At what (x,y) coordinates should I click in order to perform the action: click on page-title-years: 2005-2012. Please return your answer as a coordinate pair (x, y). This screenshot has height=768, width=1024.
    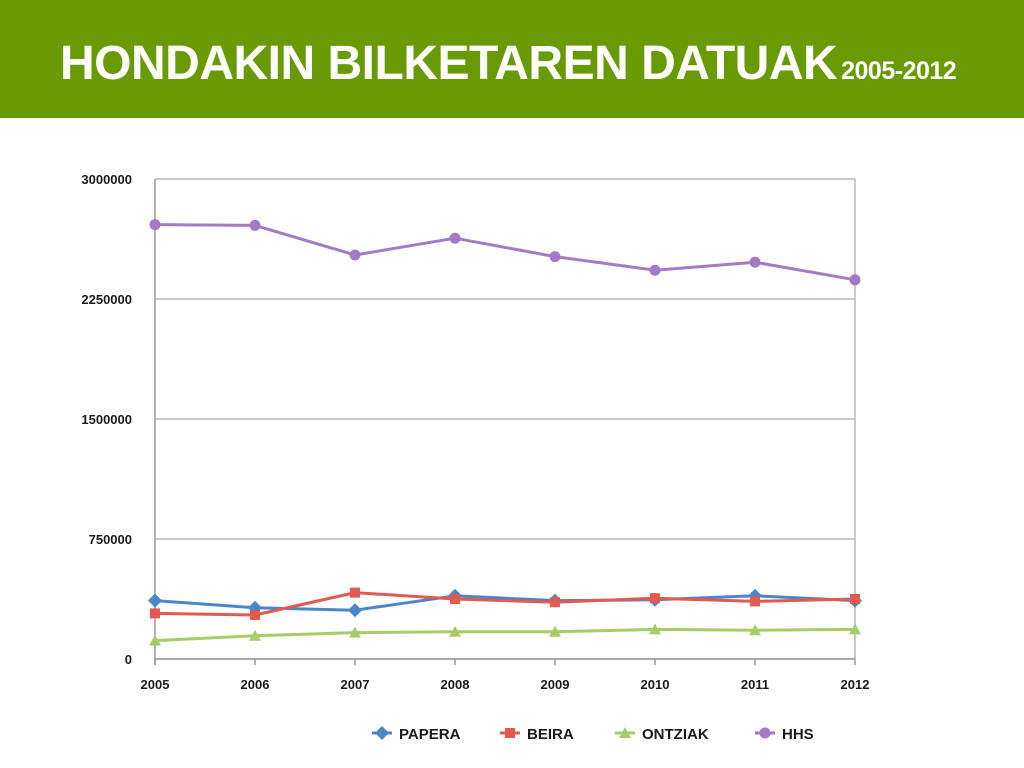
    Looking at the image, I should click on (899, 71).